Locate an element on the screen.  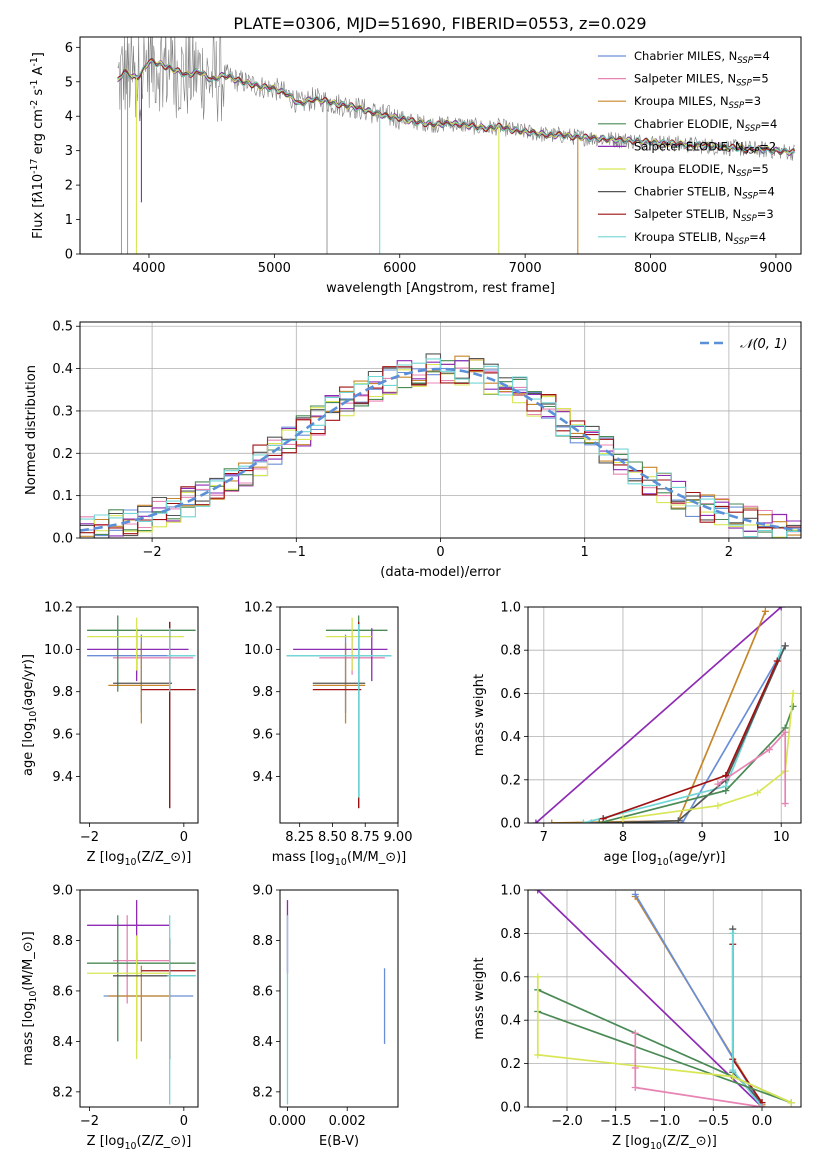
legend-entry: Kroupa MILES, NSSP=3 is located at coordinates (697, 102).